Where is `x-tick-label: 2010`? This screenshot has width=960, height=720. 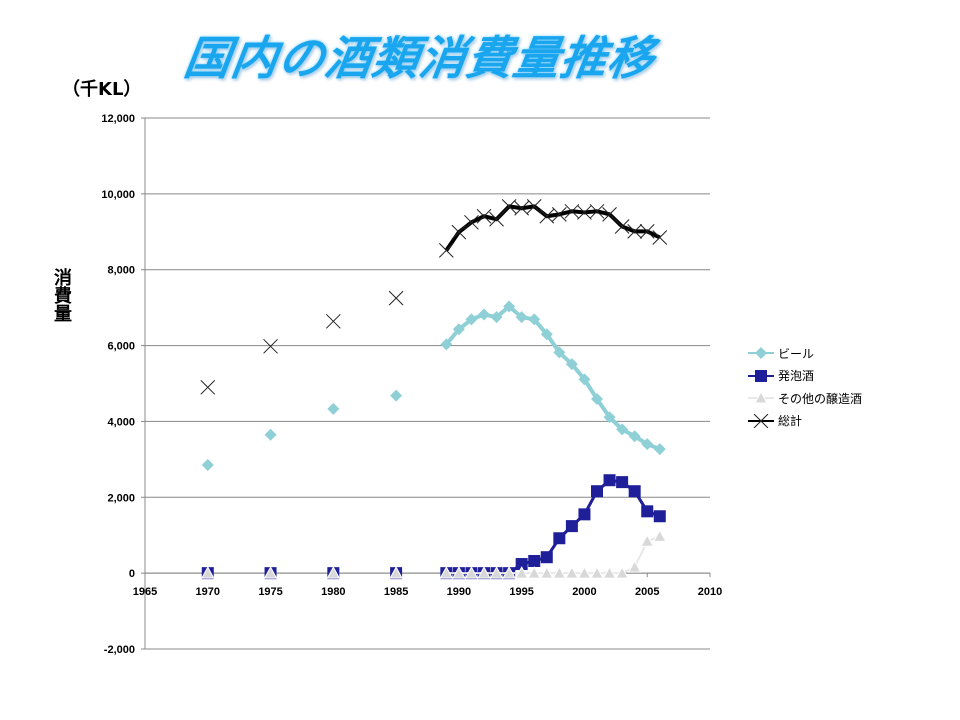 x-tick-label: 2010 is located at coordinates (710, 592).